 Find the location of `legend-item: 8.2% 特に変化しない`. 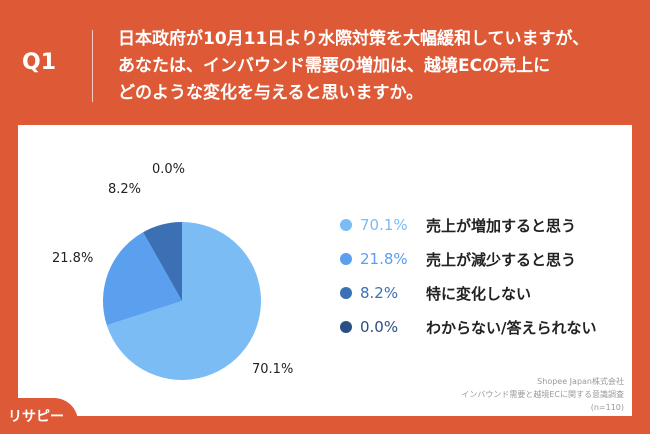

legend-item: 8.2% 特に変化しない is located at coordinates (468, 293).